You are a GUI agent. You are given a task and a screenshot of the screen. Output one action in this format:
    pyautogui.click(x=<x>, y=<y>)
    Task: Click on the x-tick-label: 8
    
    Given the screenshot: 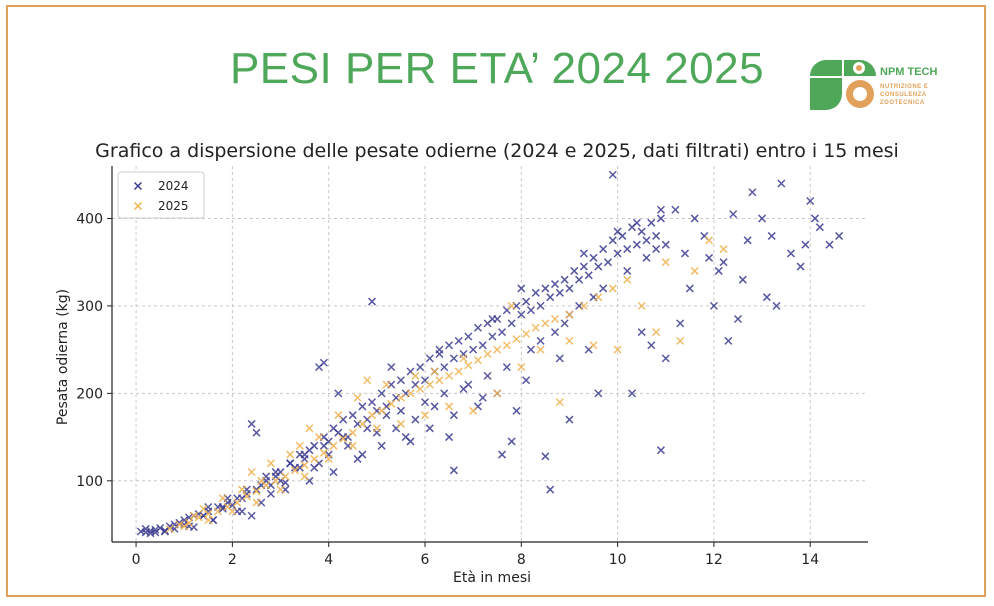 What is the action you would take?
    pyautogui.click(x=521, y=560)
    